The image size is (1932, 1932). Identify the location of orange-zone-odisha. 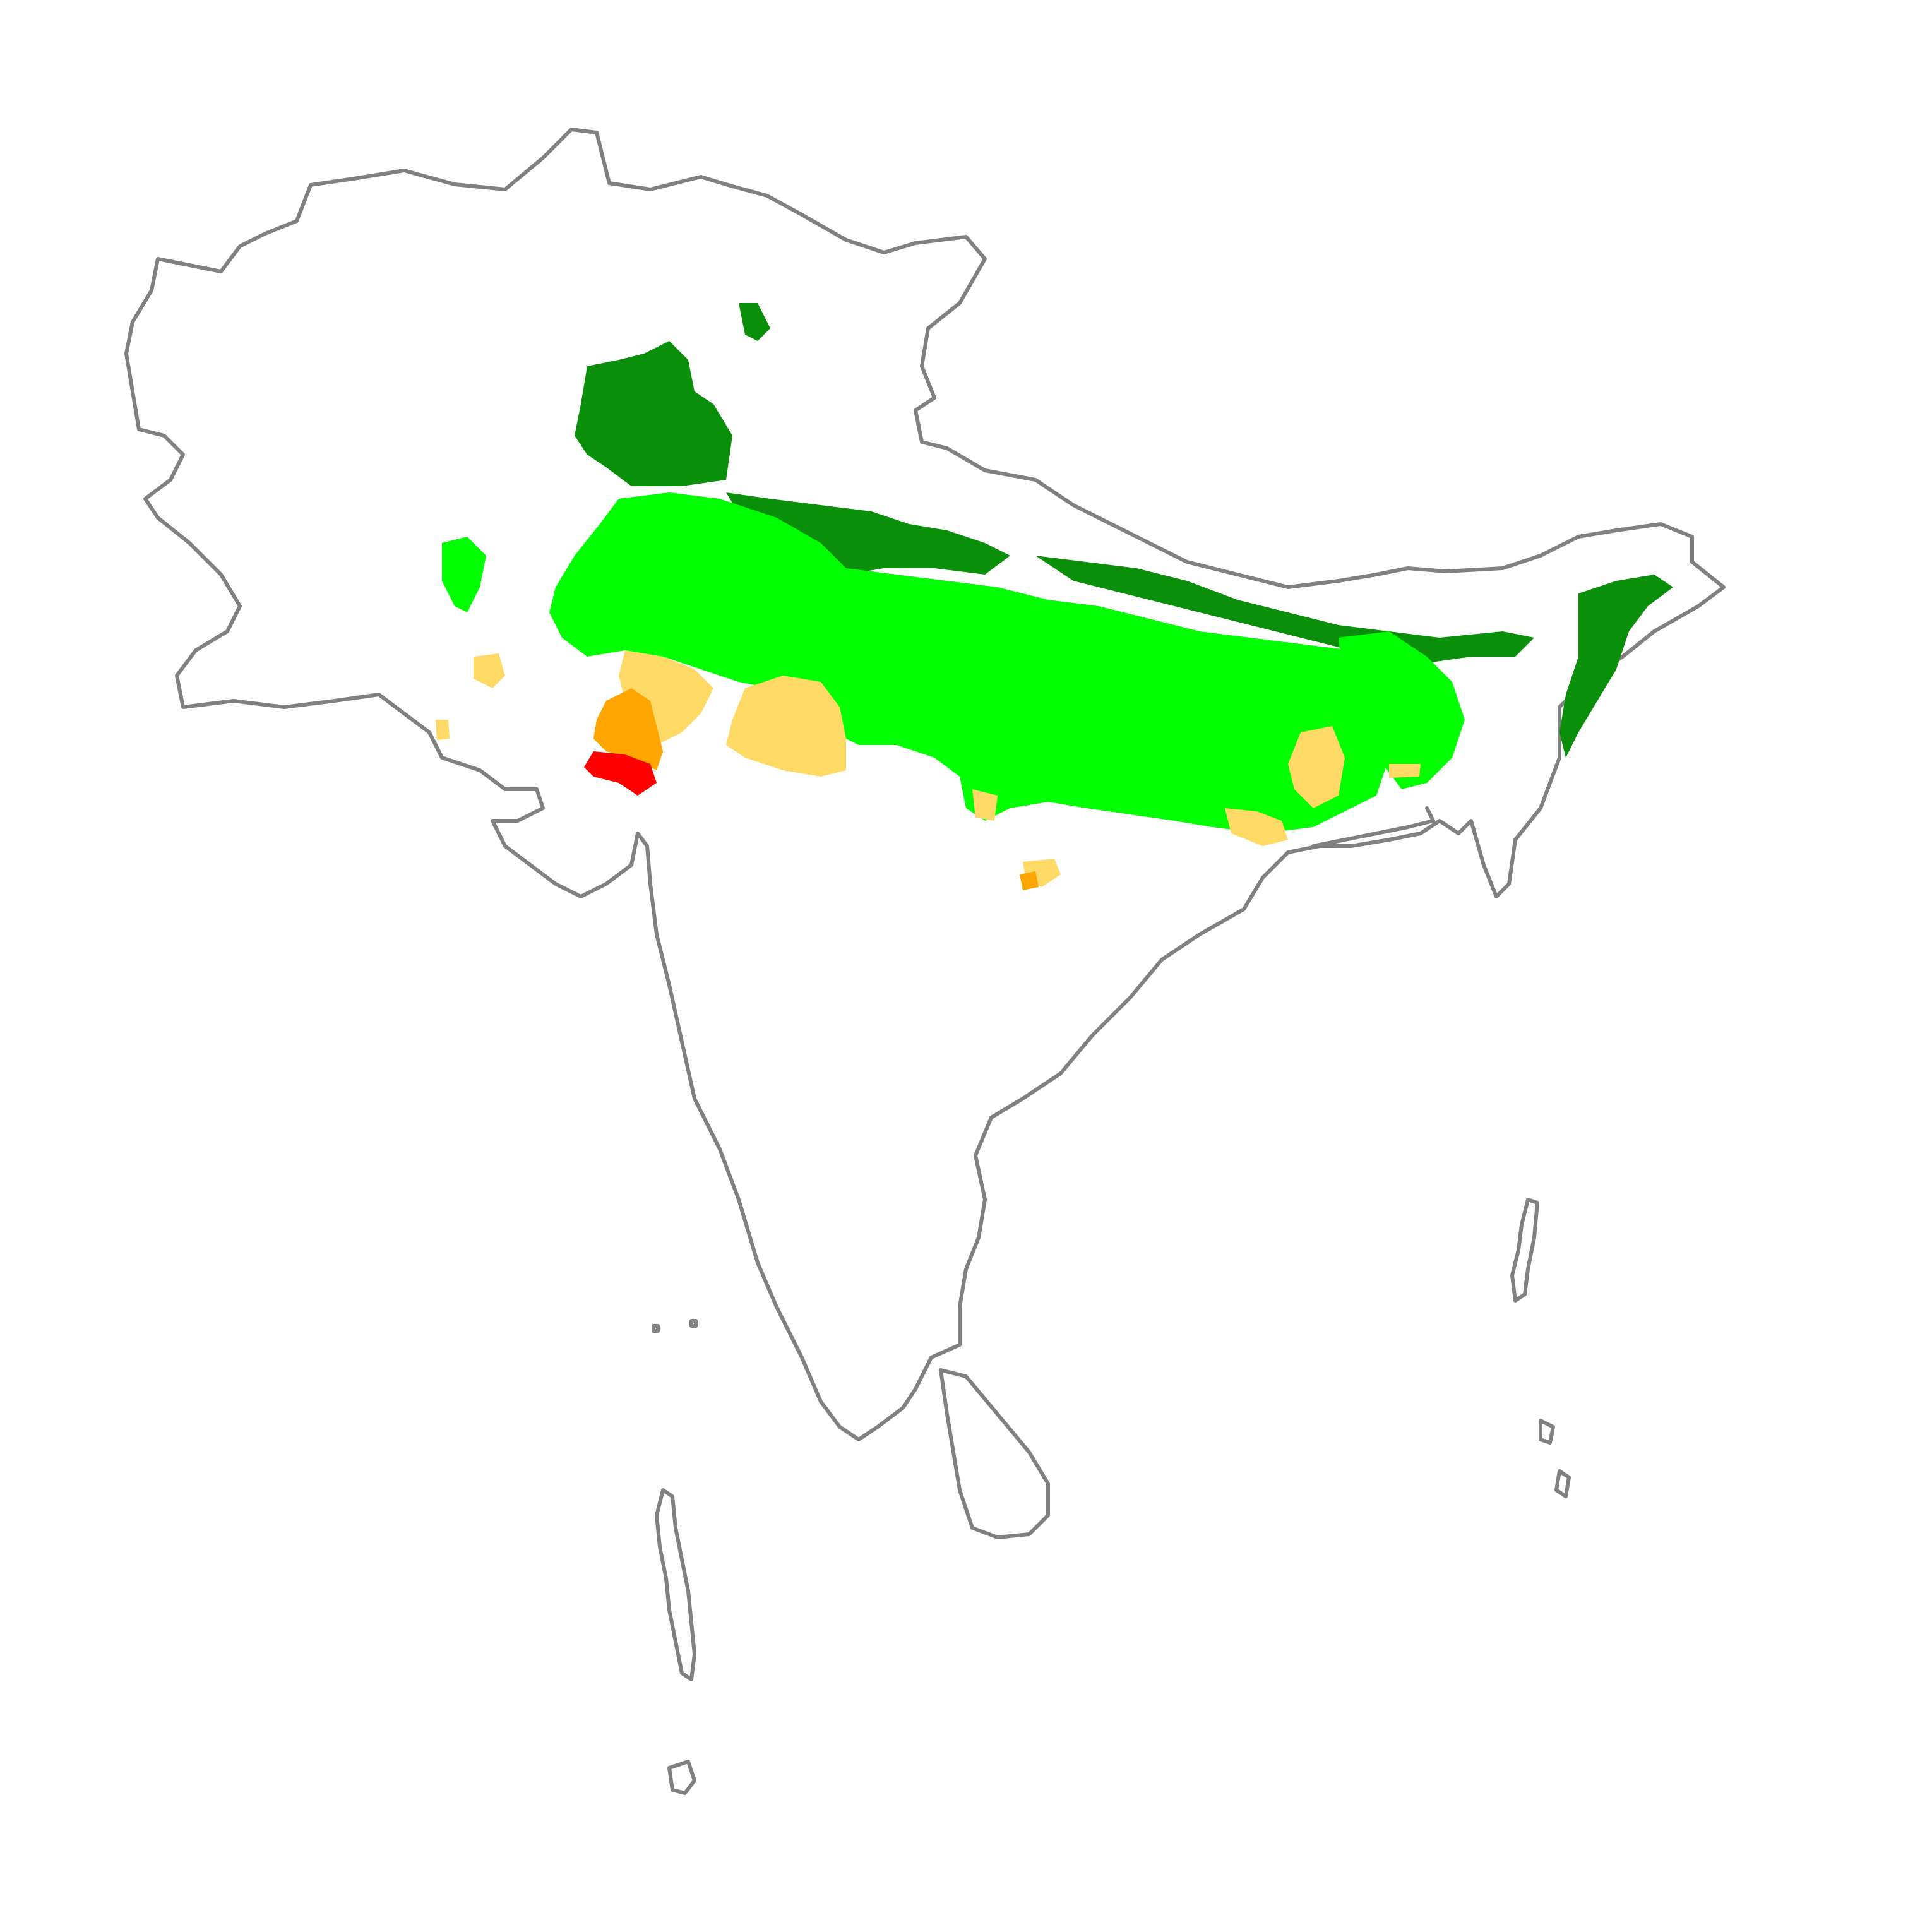
(1029, 880).